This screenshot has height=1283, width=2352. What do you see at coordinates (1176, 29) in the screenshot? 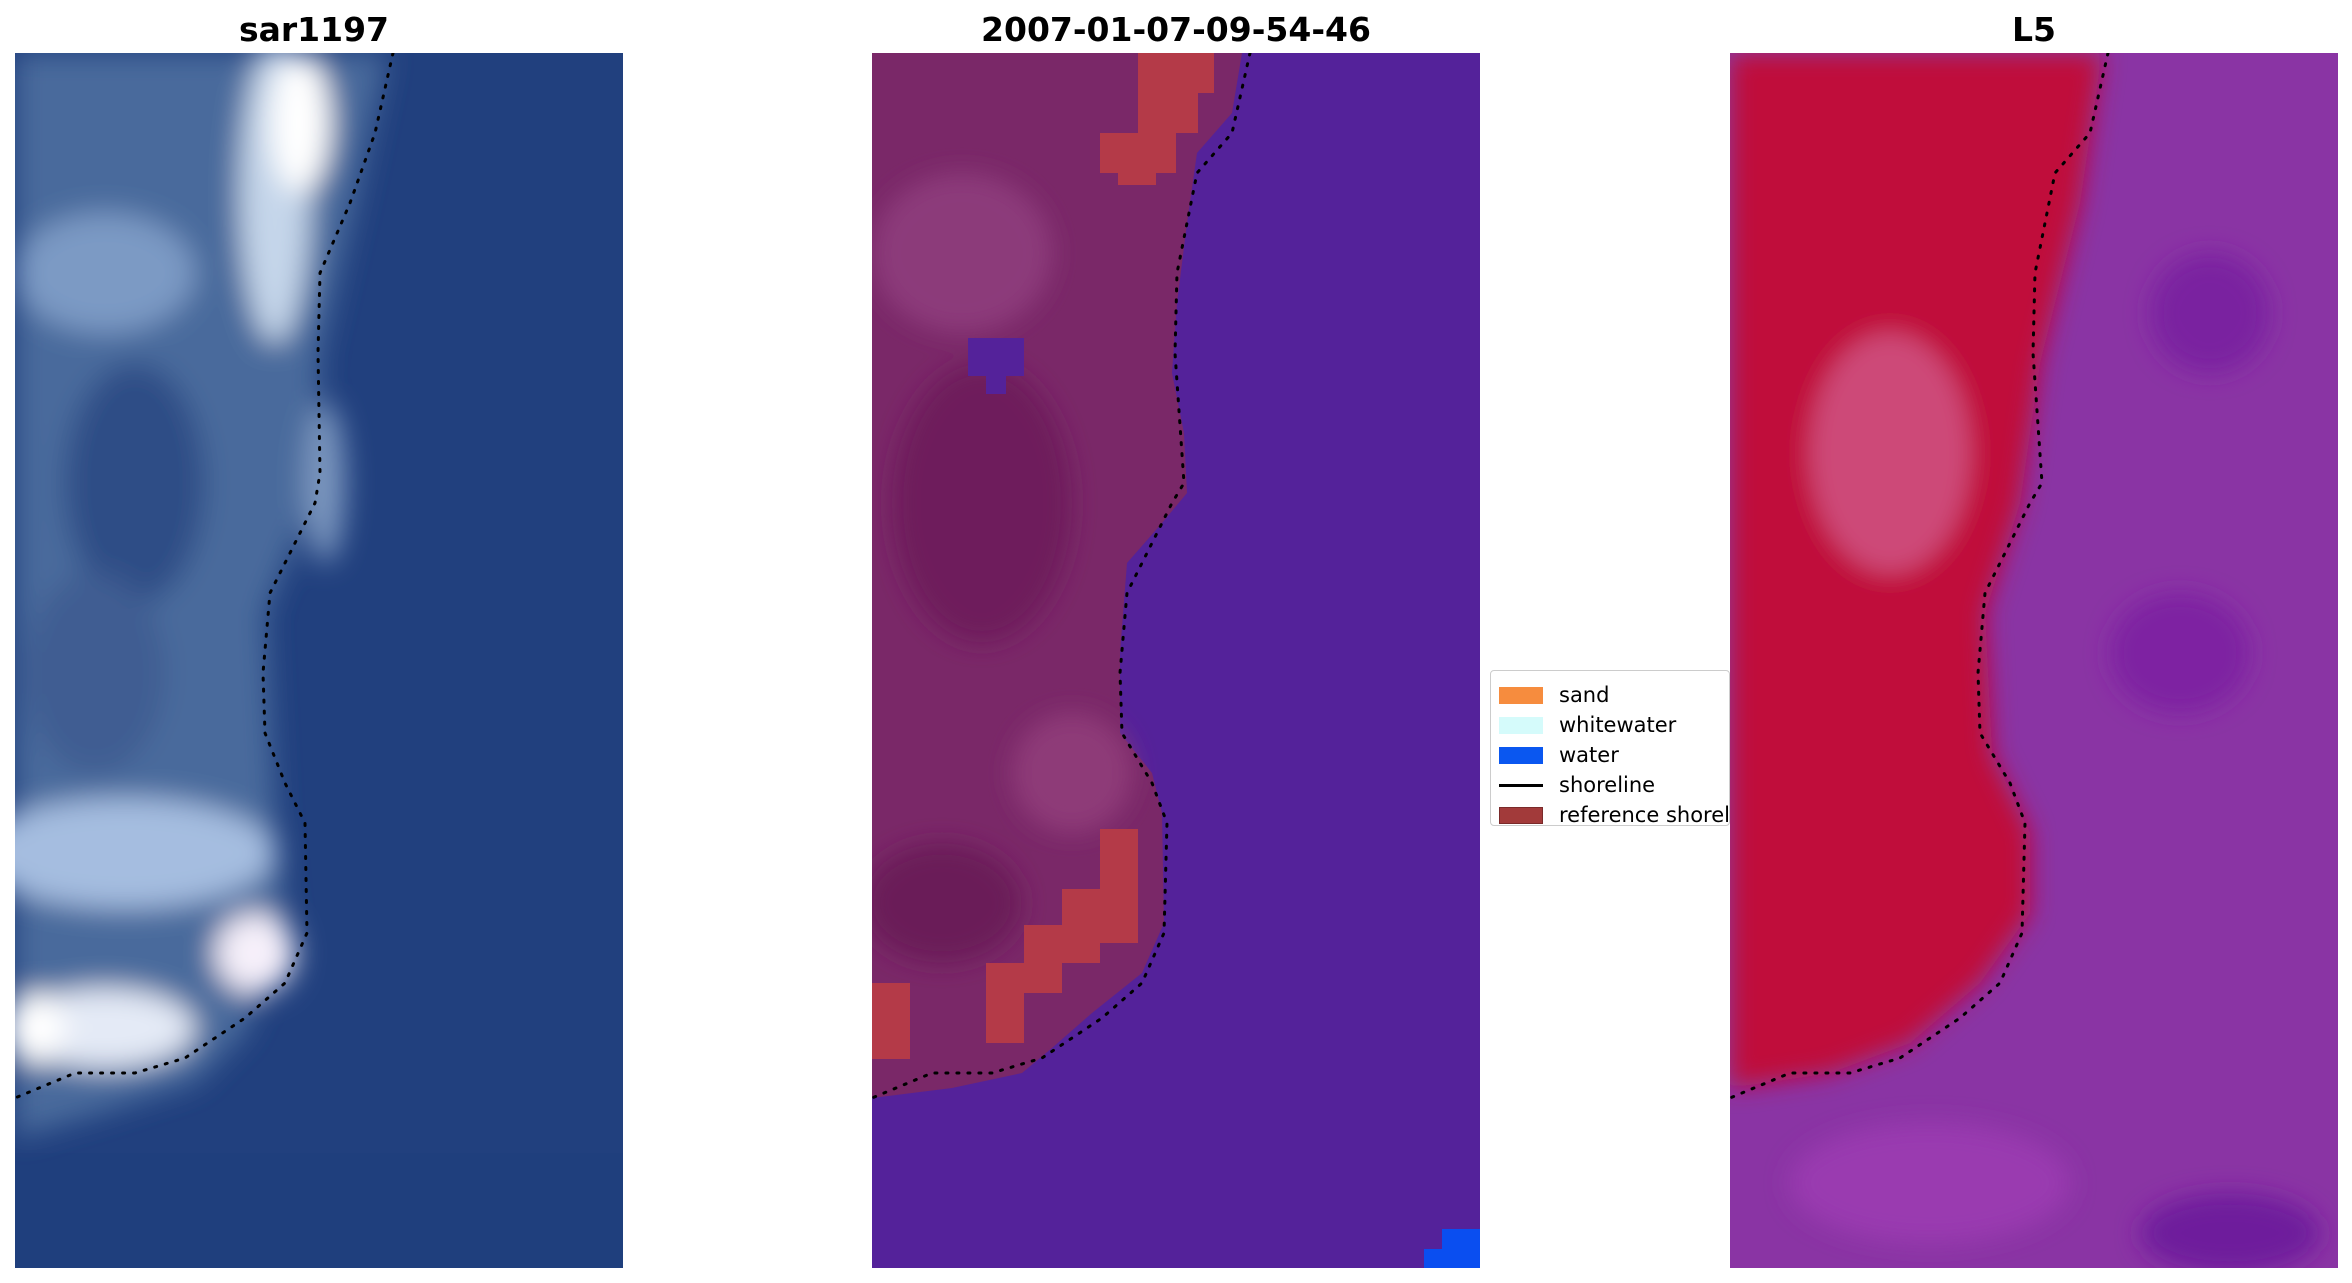
I see `center-panel-title: 2007-01-07-09-54-46` at bounding box center [1176, 29].